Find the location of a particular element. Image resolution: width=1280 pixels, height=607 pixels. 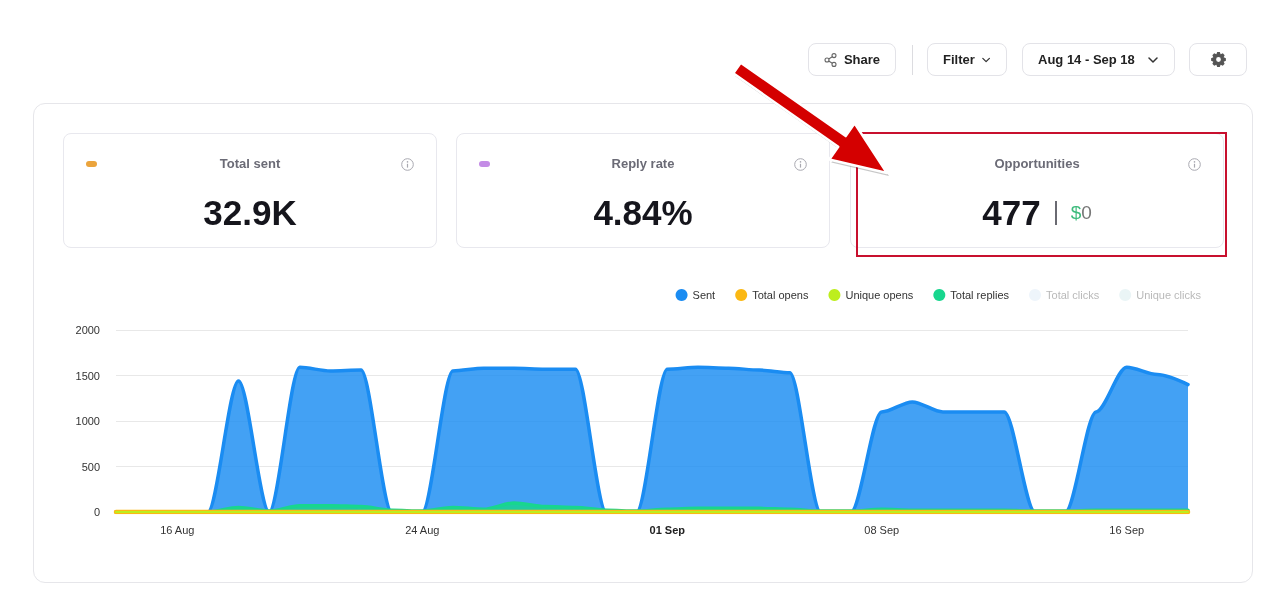

x-tick-label: 08 Sep is located at coordinates (882, 529).